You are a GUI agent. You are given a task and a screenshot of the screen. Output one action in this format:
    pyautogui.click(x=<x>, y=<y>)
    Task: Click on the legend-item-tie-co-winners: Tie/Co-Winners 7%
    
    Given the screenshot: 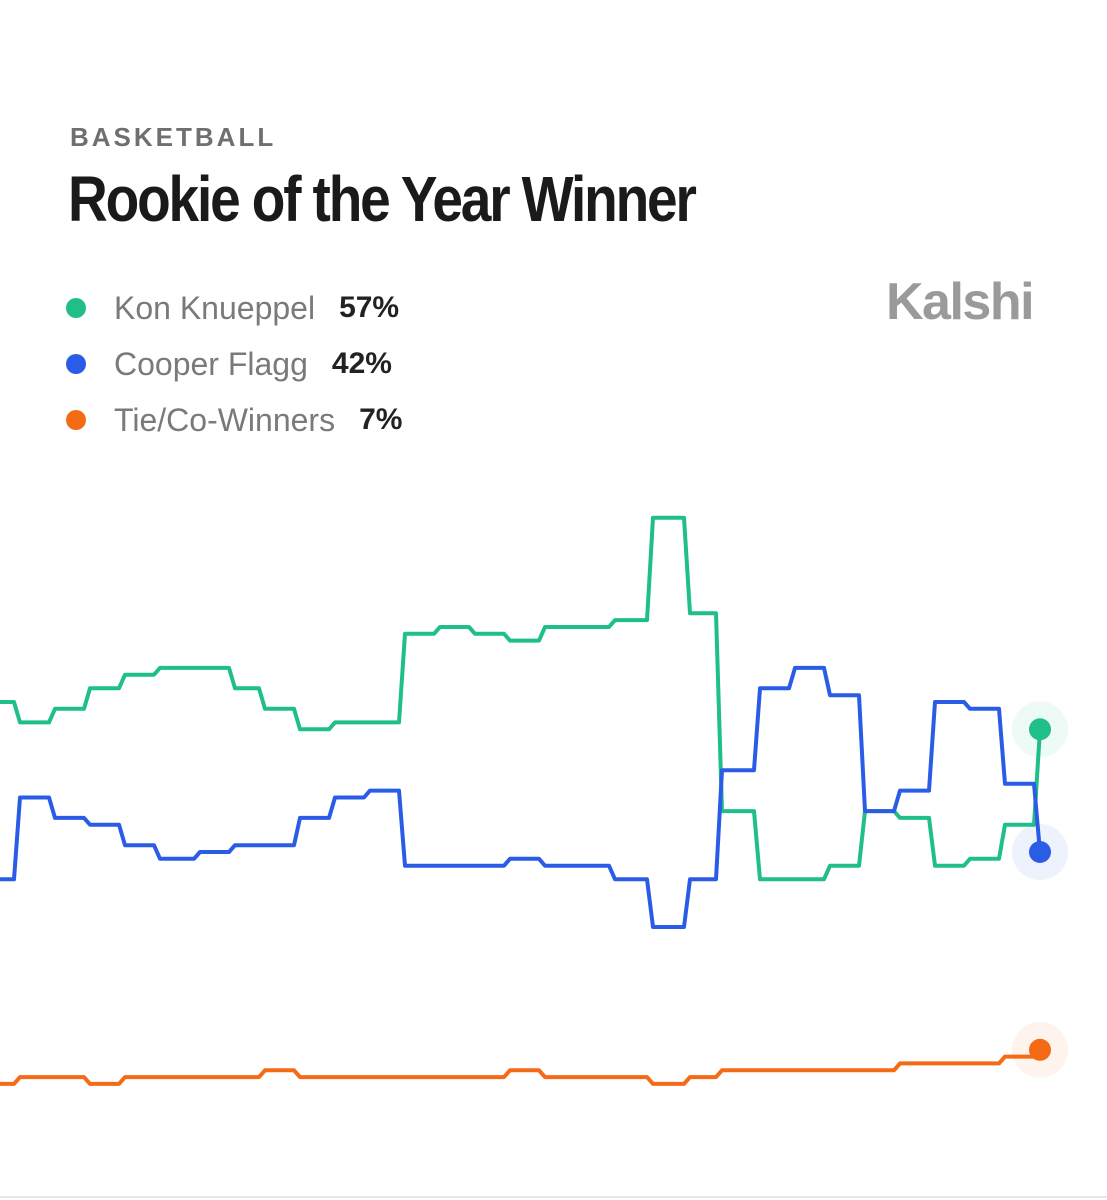 What is the action you would take?
    pyautogui.click(x=234, y=420)
    